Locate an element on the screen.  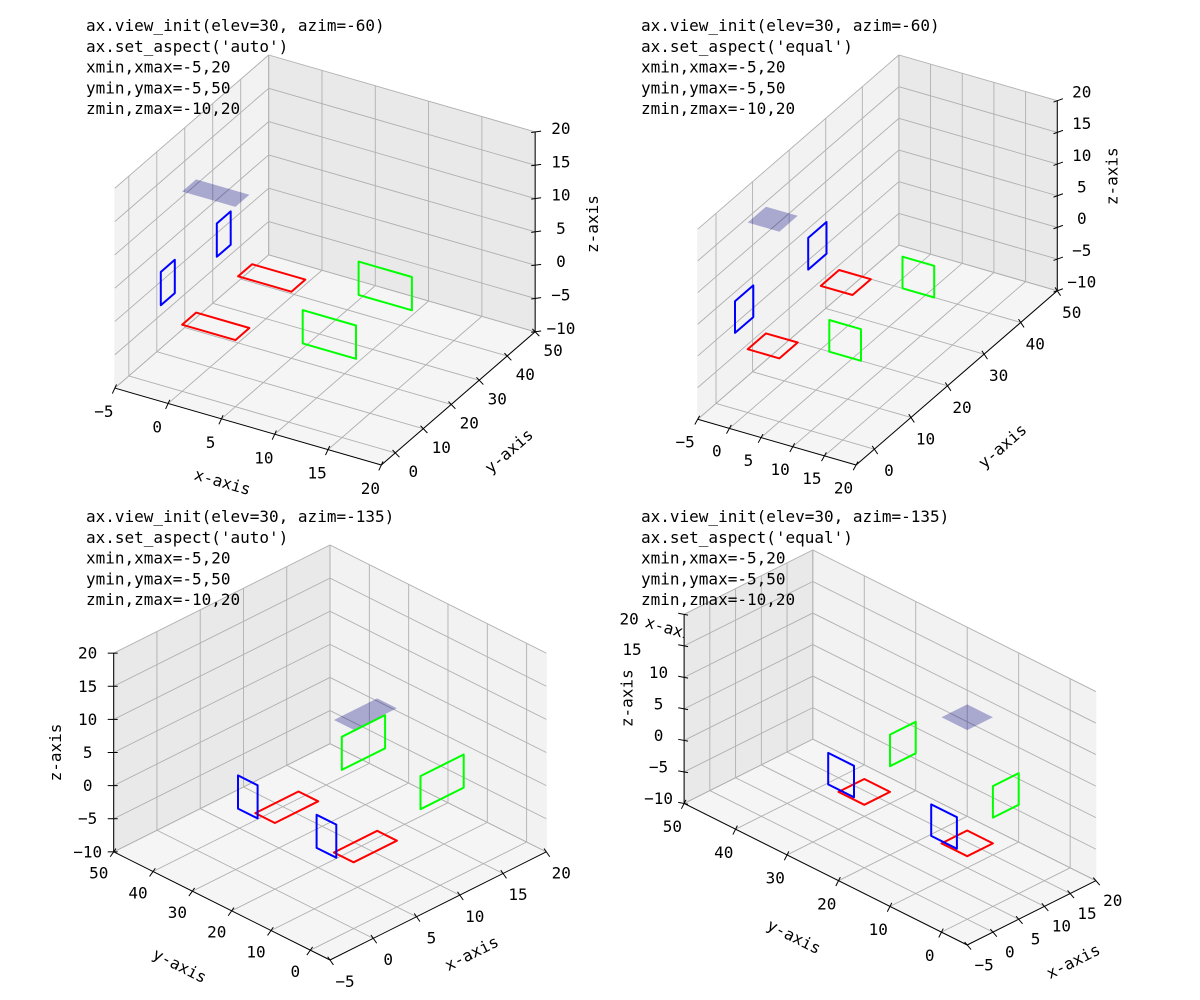
z-tick-label: 0 is located at coordinates (561, 261).